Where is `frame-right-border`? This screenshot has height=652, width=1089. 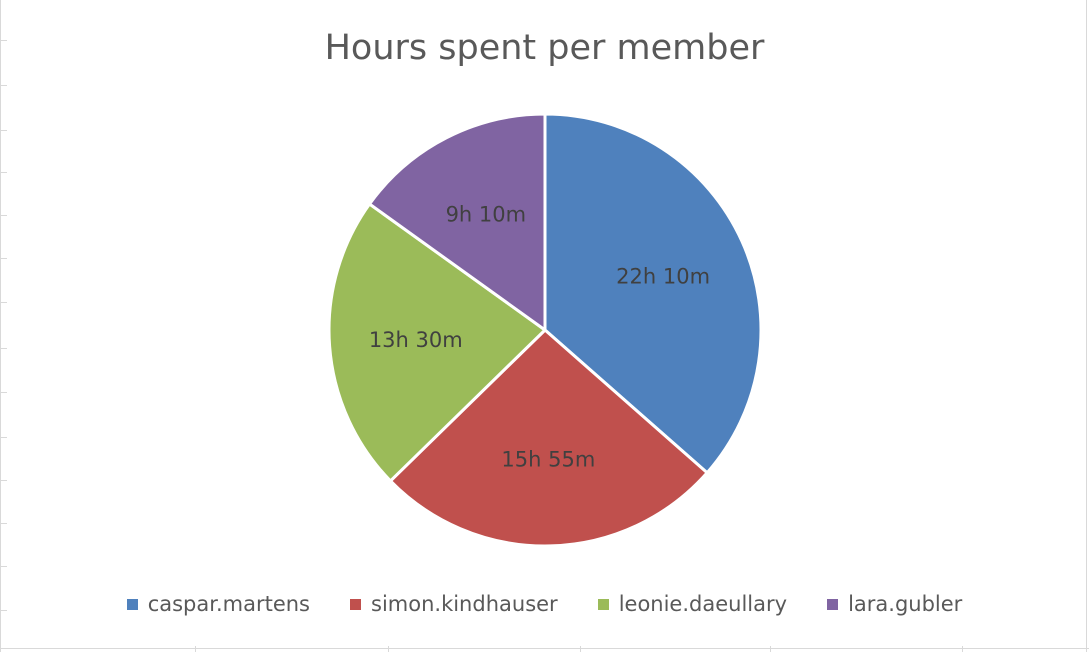 frame-right-border is located at coordinates (1086, 326).